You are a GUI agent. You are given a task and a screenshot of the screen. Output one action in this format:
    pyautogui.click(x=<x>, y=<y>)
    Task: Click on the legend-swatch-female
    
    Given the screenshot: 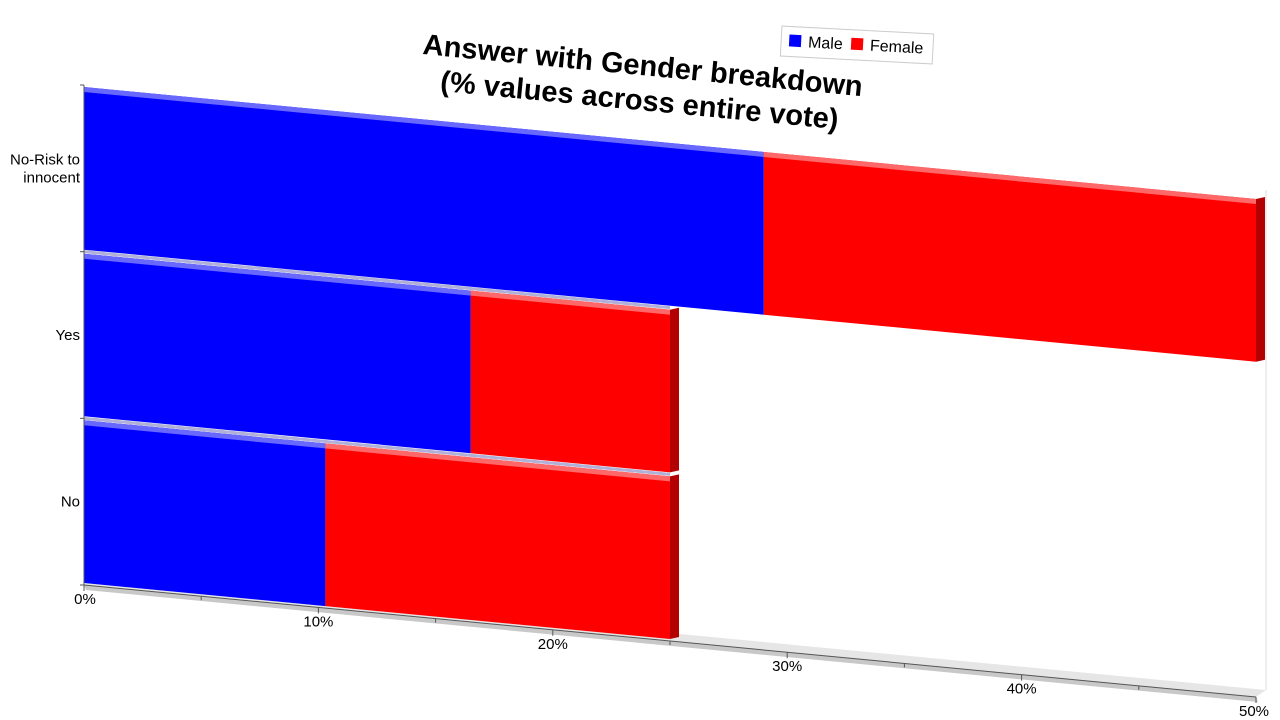 What is the action you would take?
    pyautogui.click(x=857, y=44)
    